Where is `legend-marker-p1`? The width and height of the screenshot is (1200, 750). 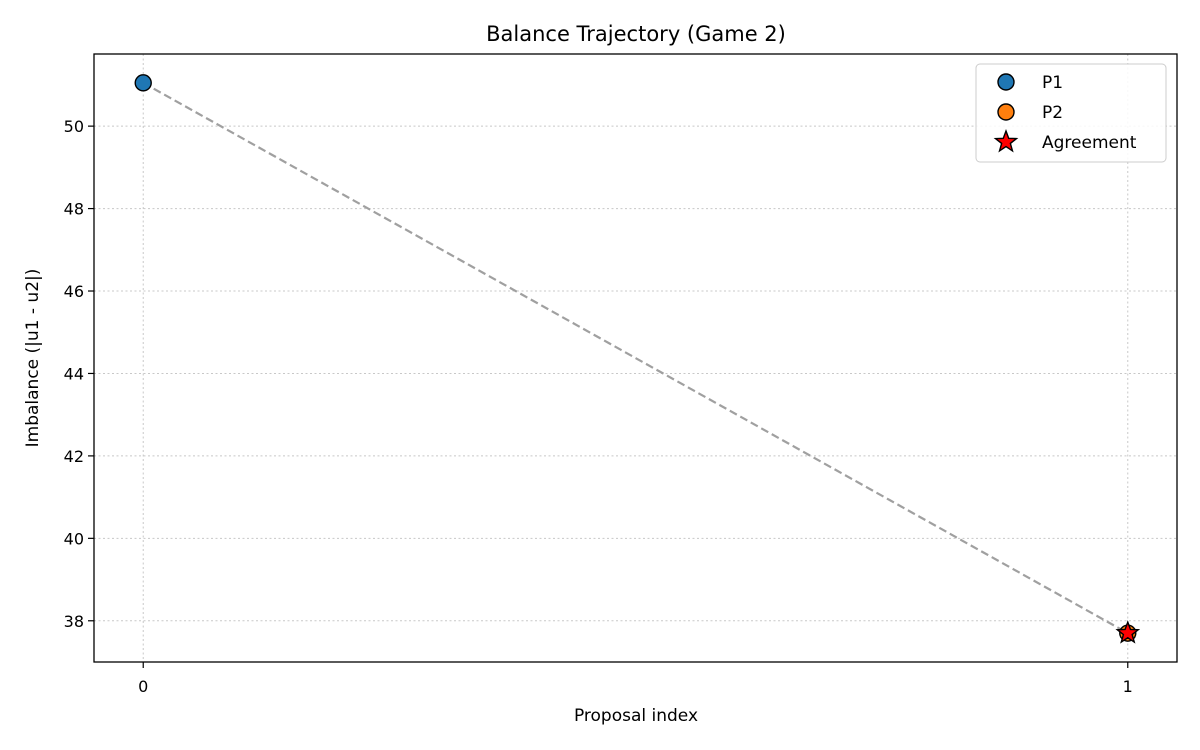 legend-marker-p1 is located at coordinates (1006, 82).